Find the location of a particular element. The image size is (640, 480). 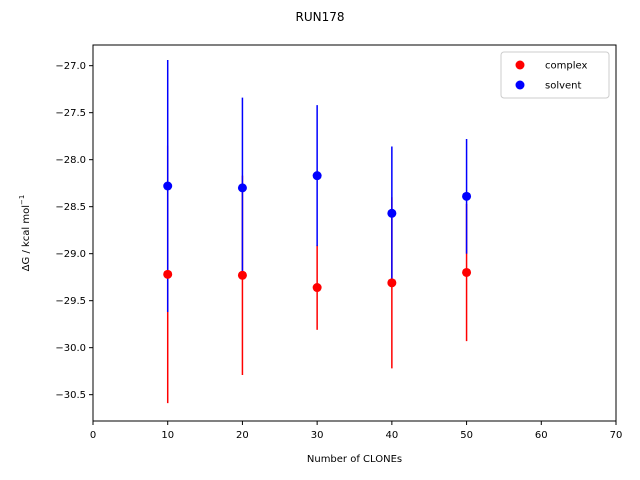

legend-label-solvent: solvent is located at coordinates (563, 86).